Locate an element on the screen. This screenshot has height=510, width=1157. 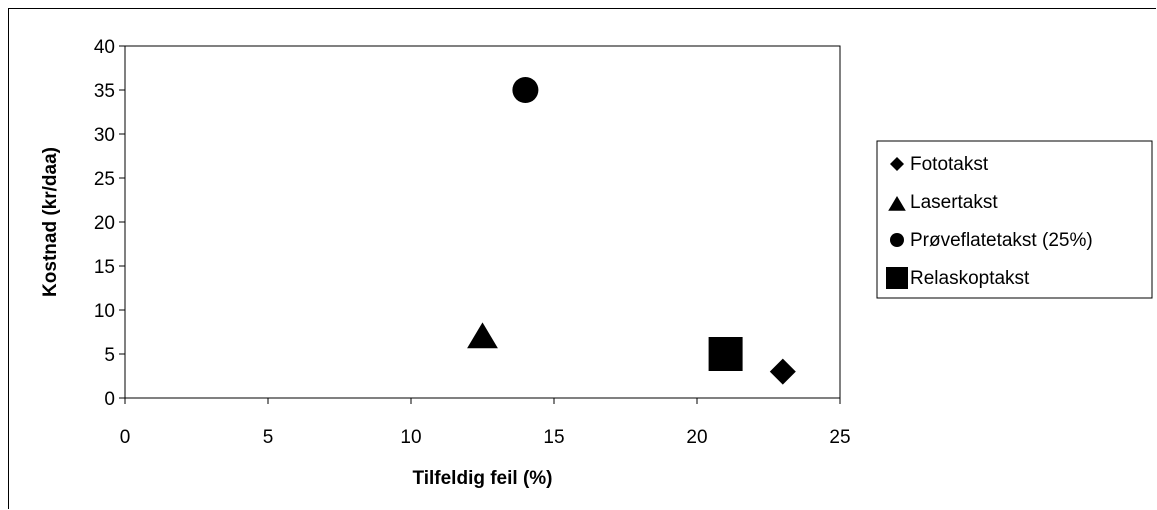
y-tick-label: 15 is located at coordinates (104, 267).